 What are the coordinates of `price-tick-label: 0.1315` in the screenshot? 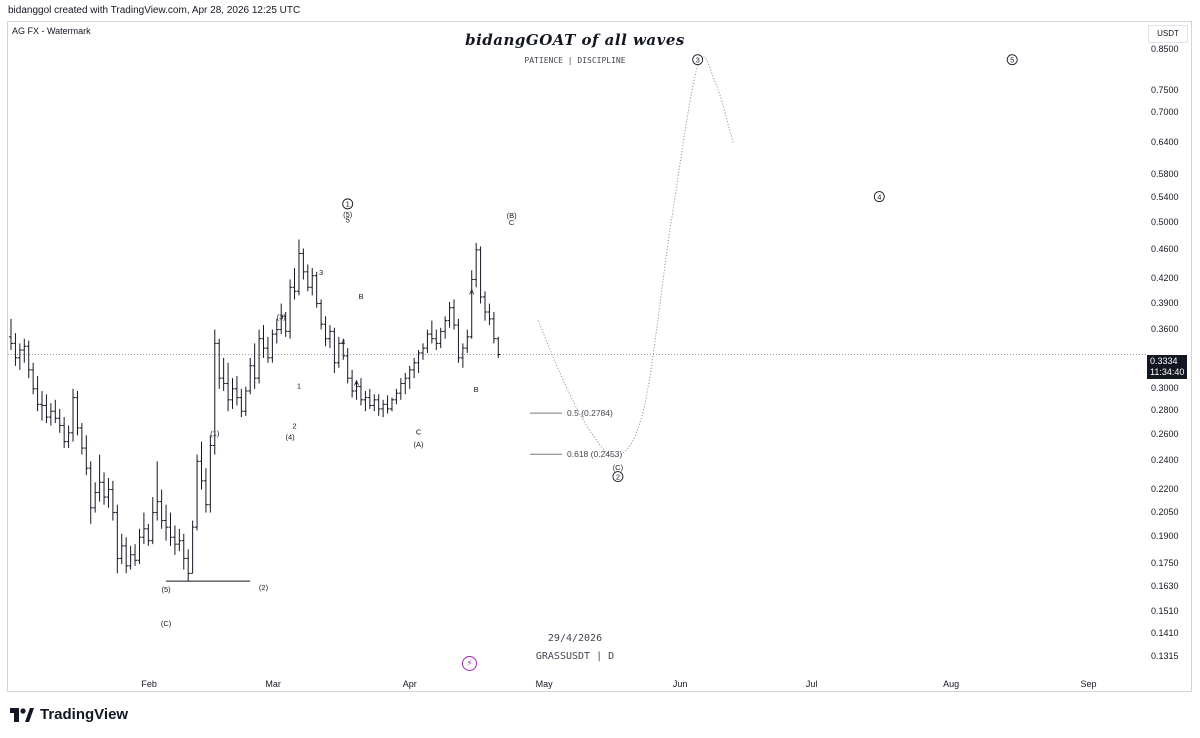 It's located at (1165, 655).